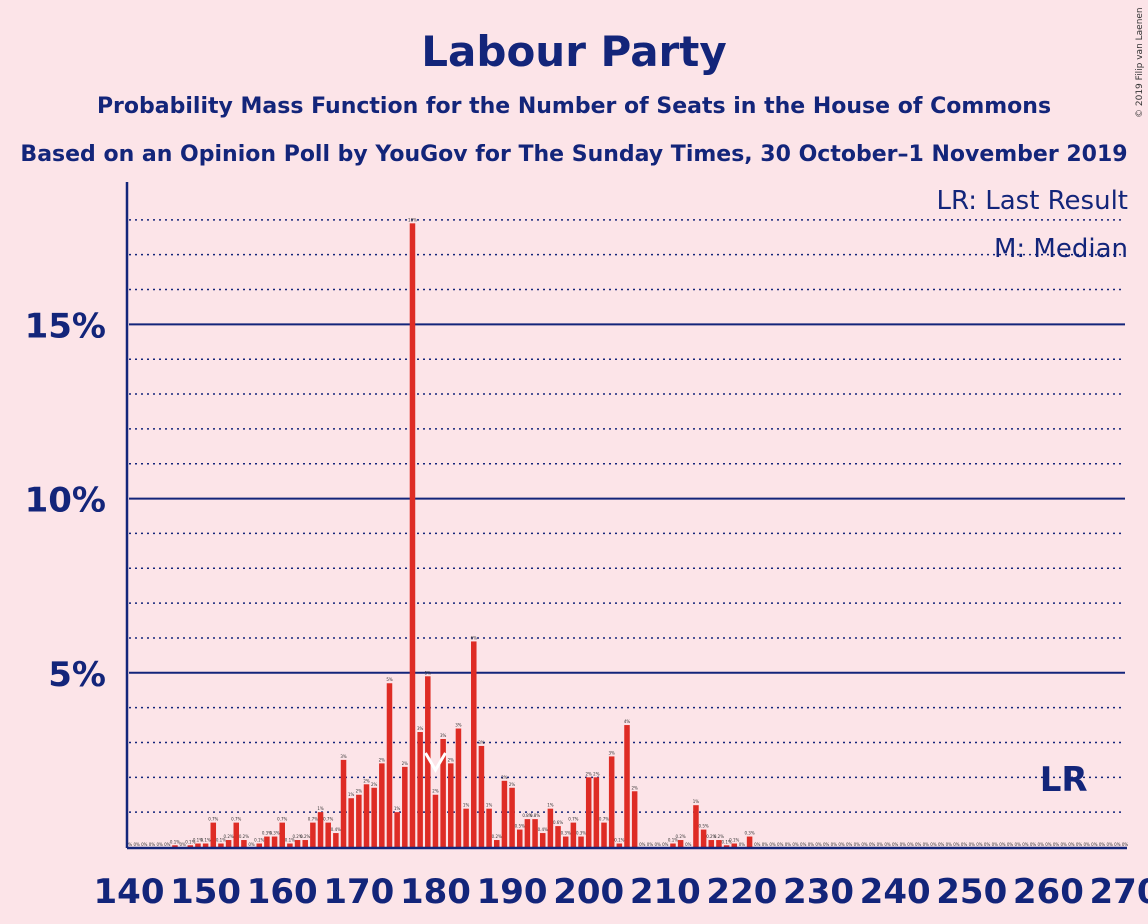  Describe the element at coordinates (1061, 249) in the screenshot. I see `legend-median: M: Median` at that location.